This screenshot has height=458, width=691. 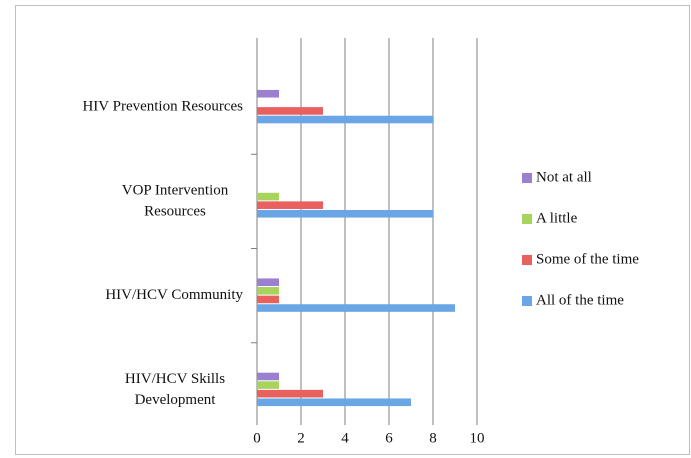 What do you see at coordinates (257, 438) in the screenshot?
I see `x-tick-label: 0` at bounding box center [257, 438].